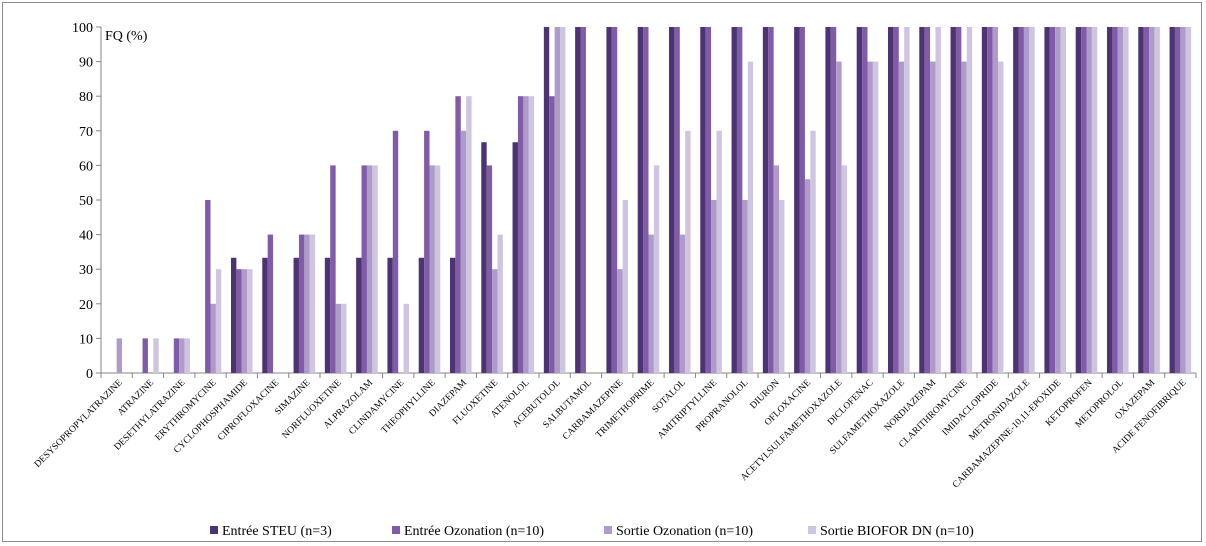 The height and width of the screenshot is (546, 1206). I want to click on y-tick-label: 100, so click(82, 28).